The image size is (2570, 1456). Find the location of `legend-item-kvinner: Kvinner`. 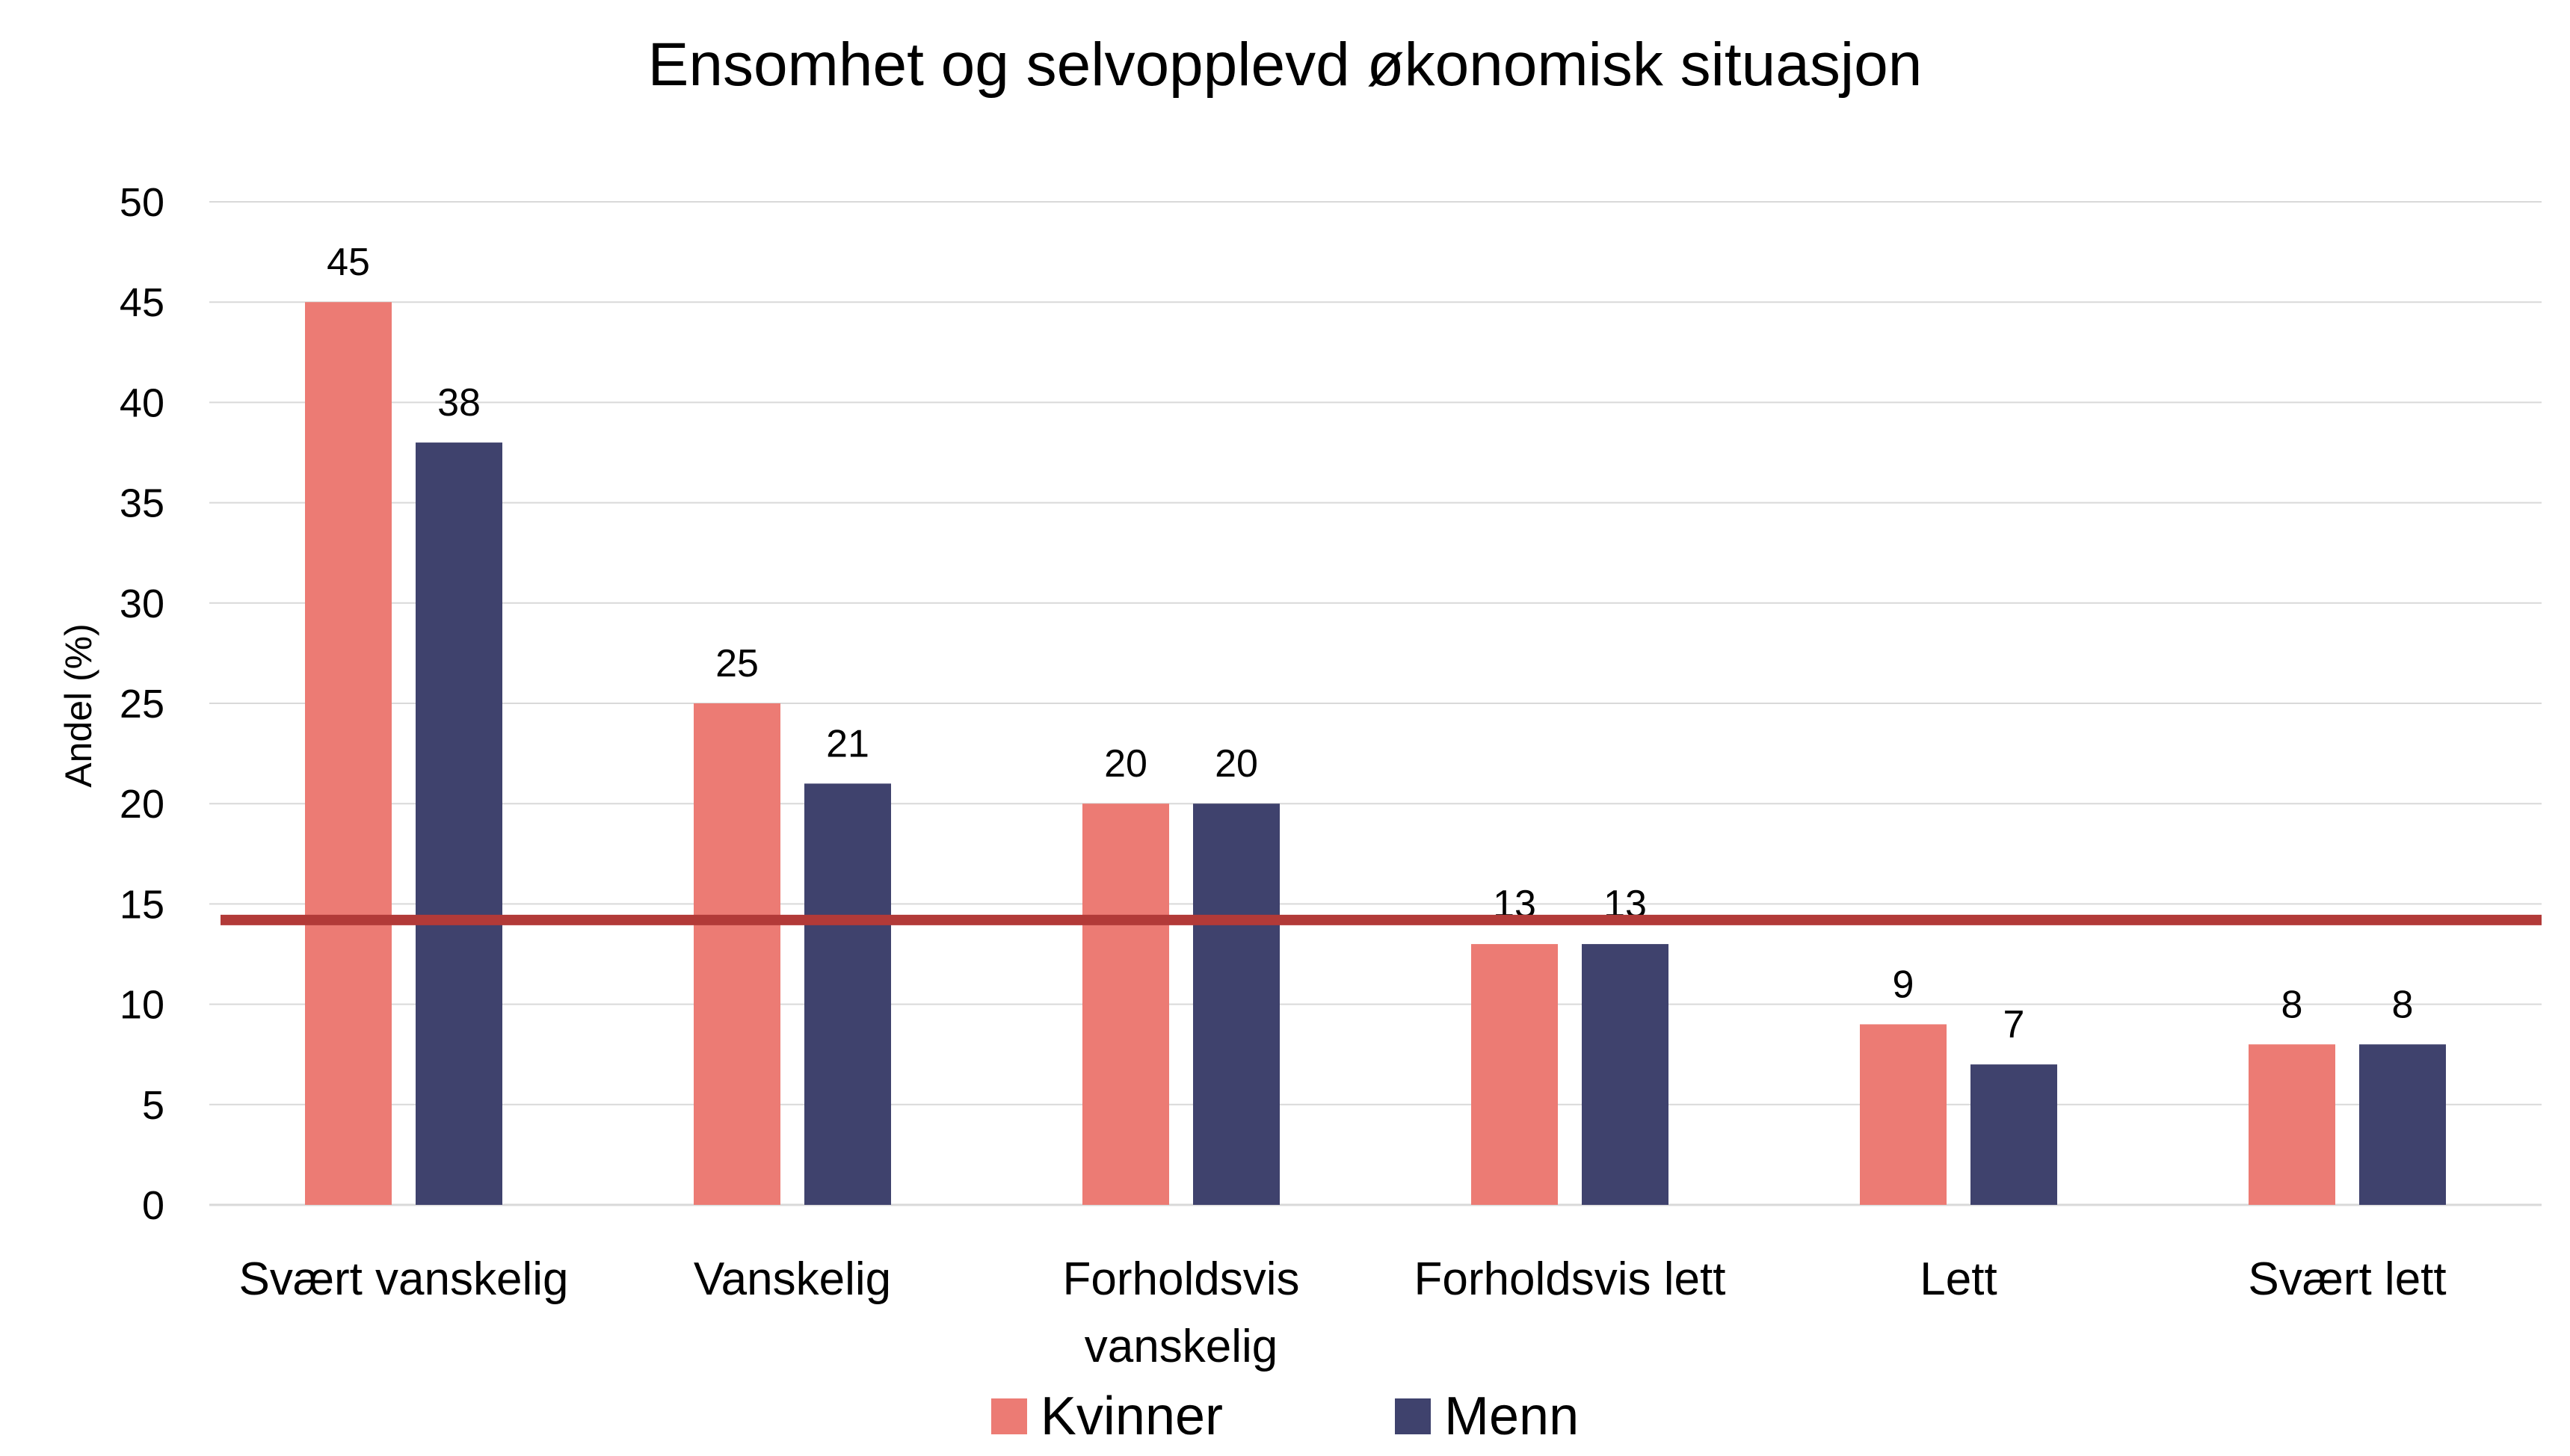

legend-item-kvinner: Kvinner is located at coordinates (1106, 1416).